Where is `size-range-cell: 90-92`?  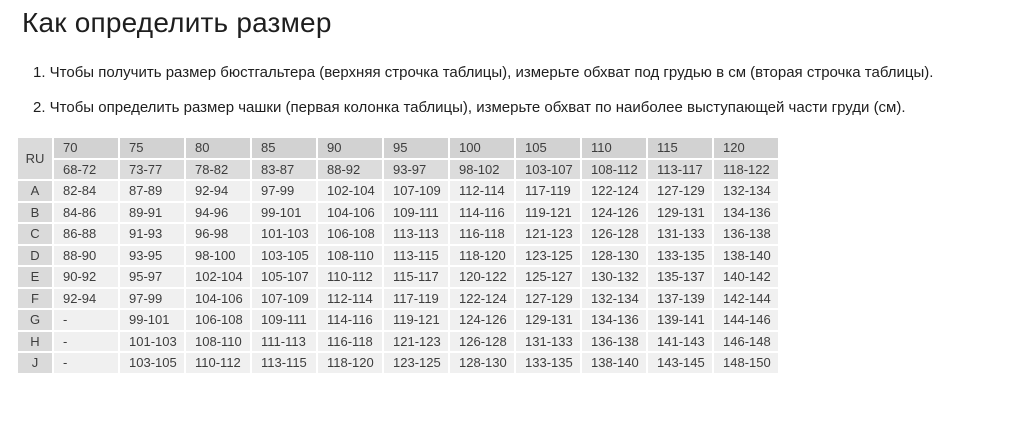
size-range-cell: 90-92 is located at coordinates (86, 277).